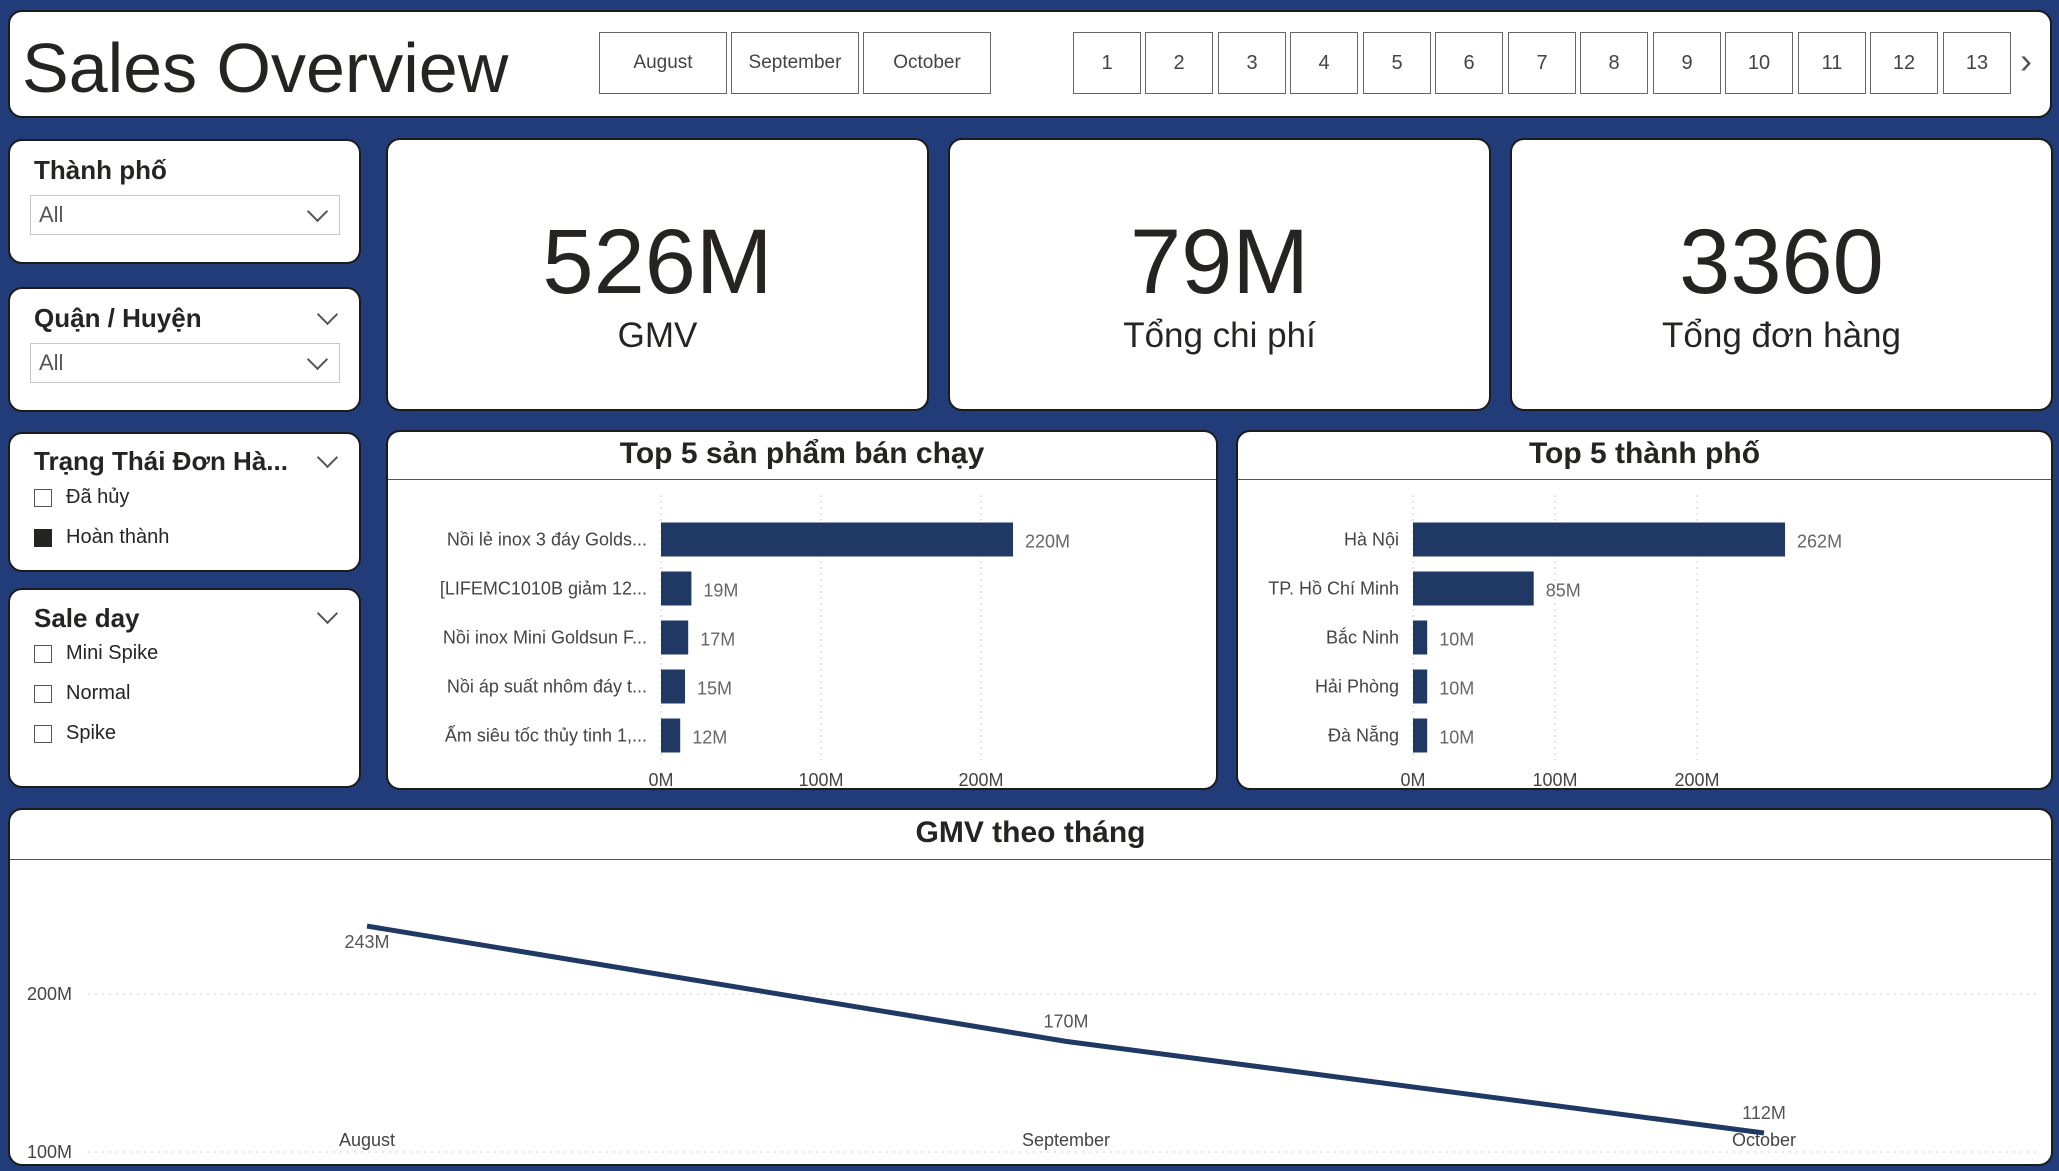 The height and width of the screenshot is (1171, 2059). I want to click on option-label: Normal, so click(98, 693).